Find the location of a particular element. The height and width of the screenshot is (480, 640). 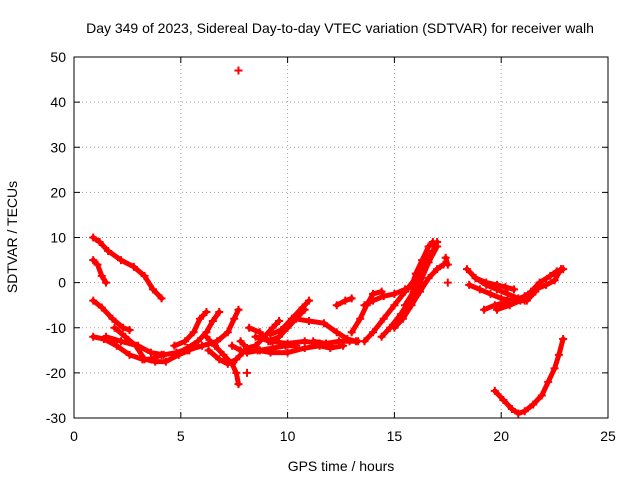

x-tick-label: 20 is located at coordinates (501, 436).